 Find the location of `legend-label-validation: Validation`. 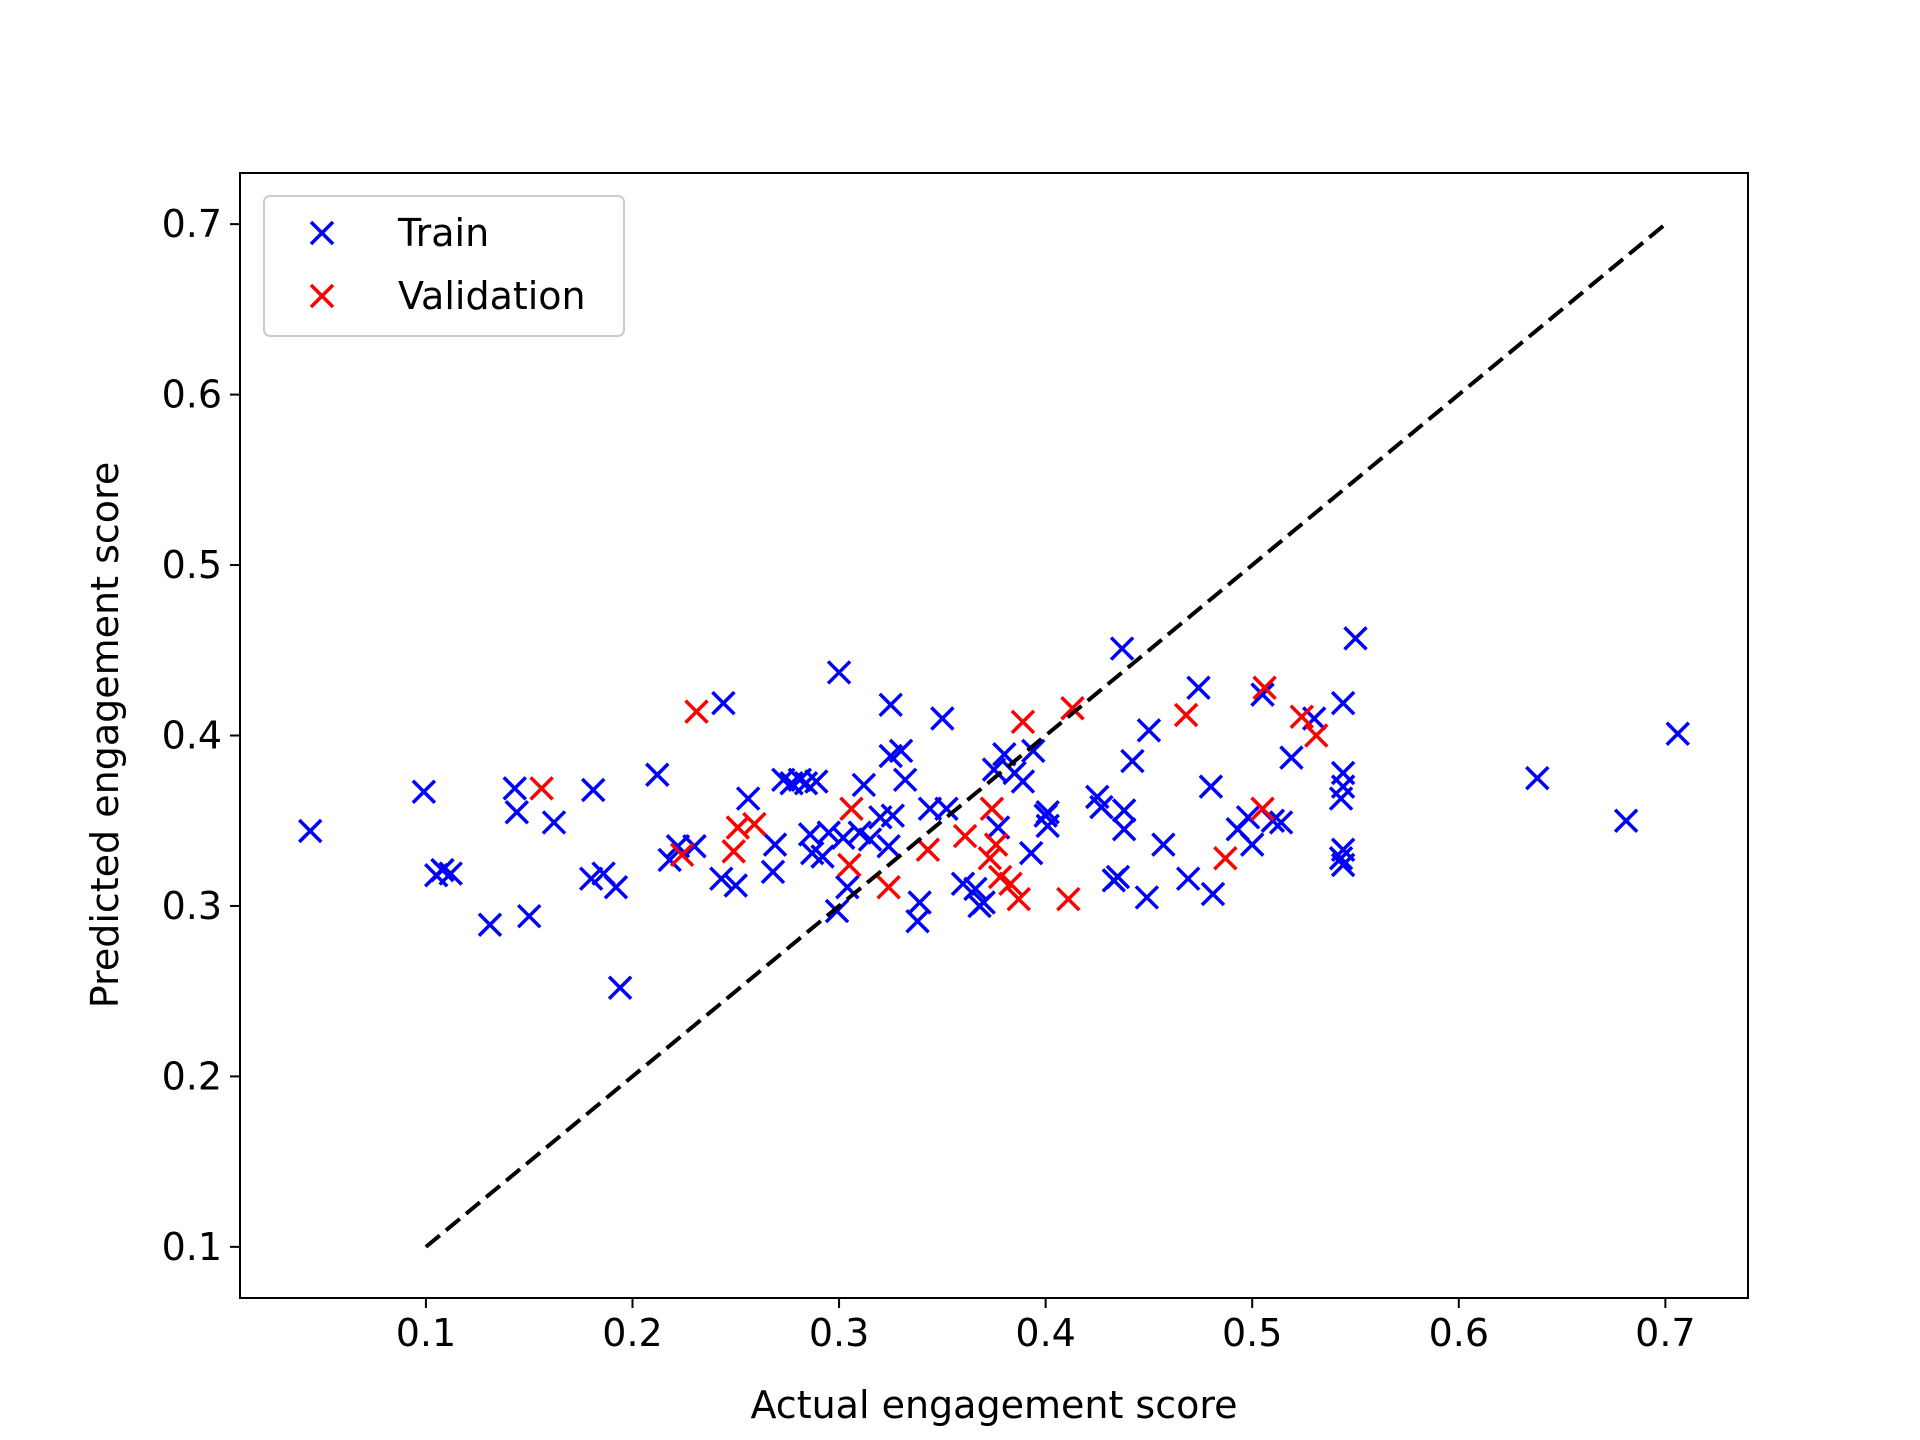

legend-label-validation: Validation is located at coordinates (492, 296).